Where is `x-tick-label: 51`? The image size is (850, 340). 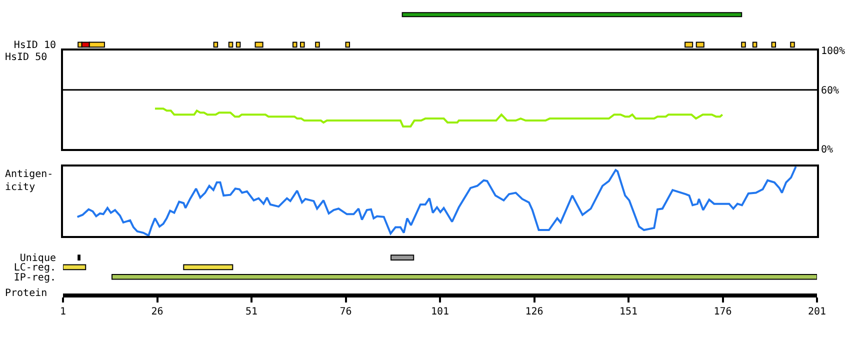
x-tick-label: 51 is located at coordinates (251, 312).